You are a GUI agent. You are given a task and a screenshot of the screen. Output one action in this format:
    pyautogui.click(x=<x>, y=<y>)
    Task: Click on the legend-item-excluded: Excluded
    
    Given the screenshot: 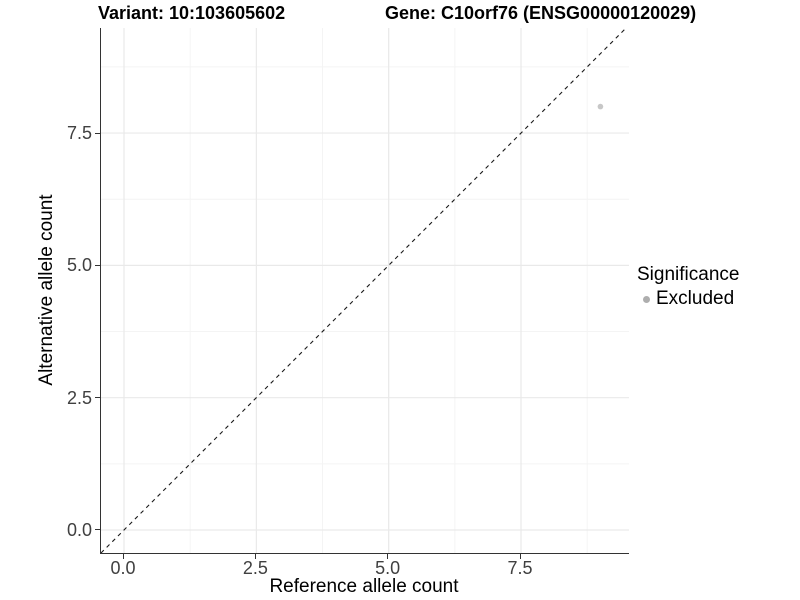 What is the action you would take?
    pyautogui.click(x=688, y=299)
    